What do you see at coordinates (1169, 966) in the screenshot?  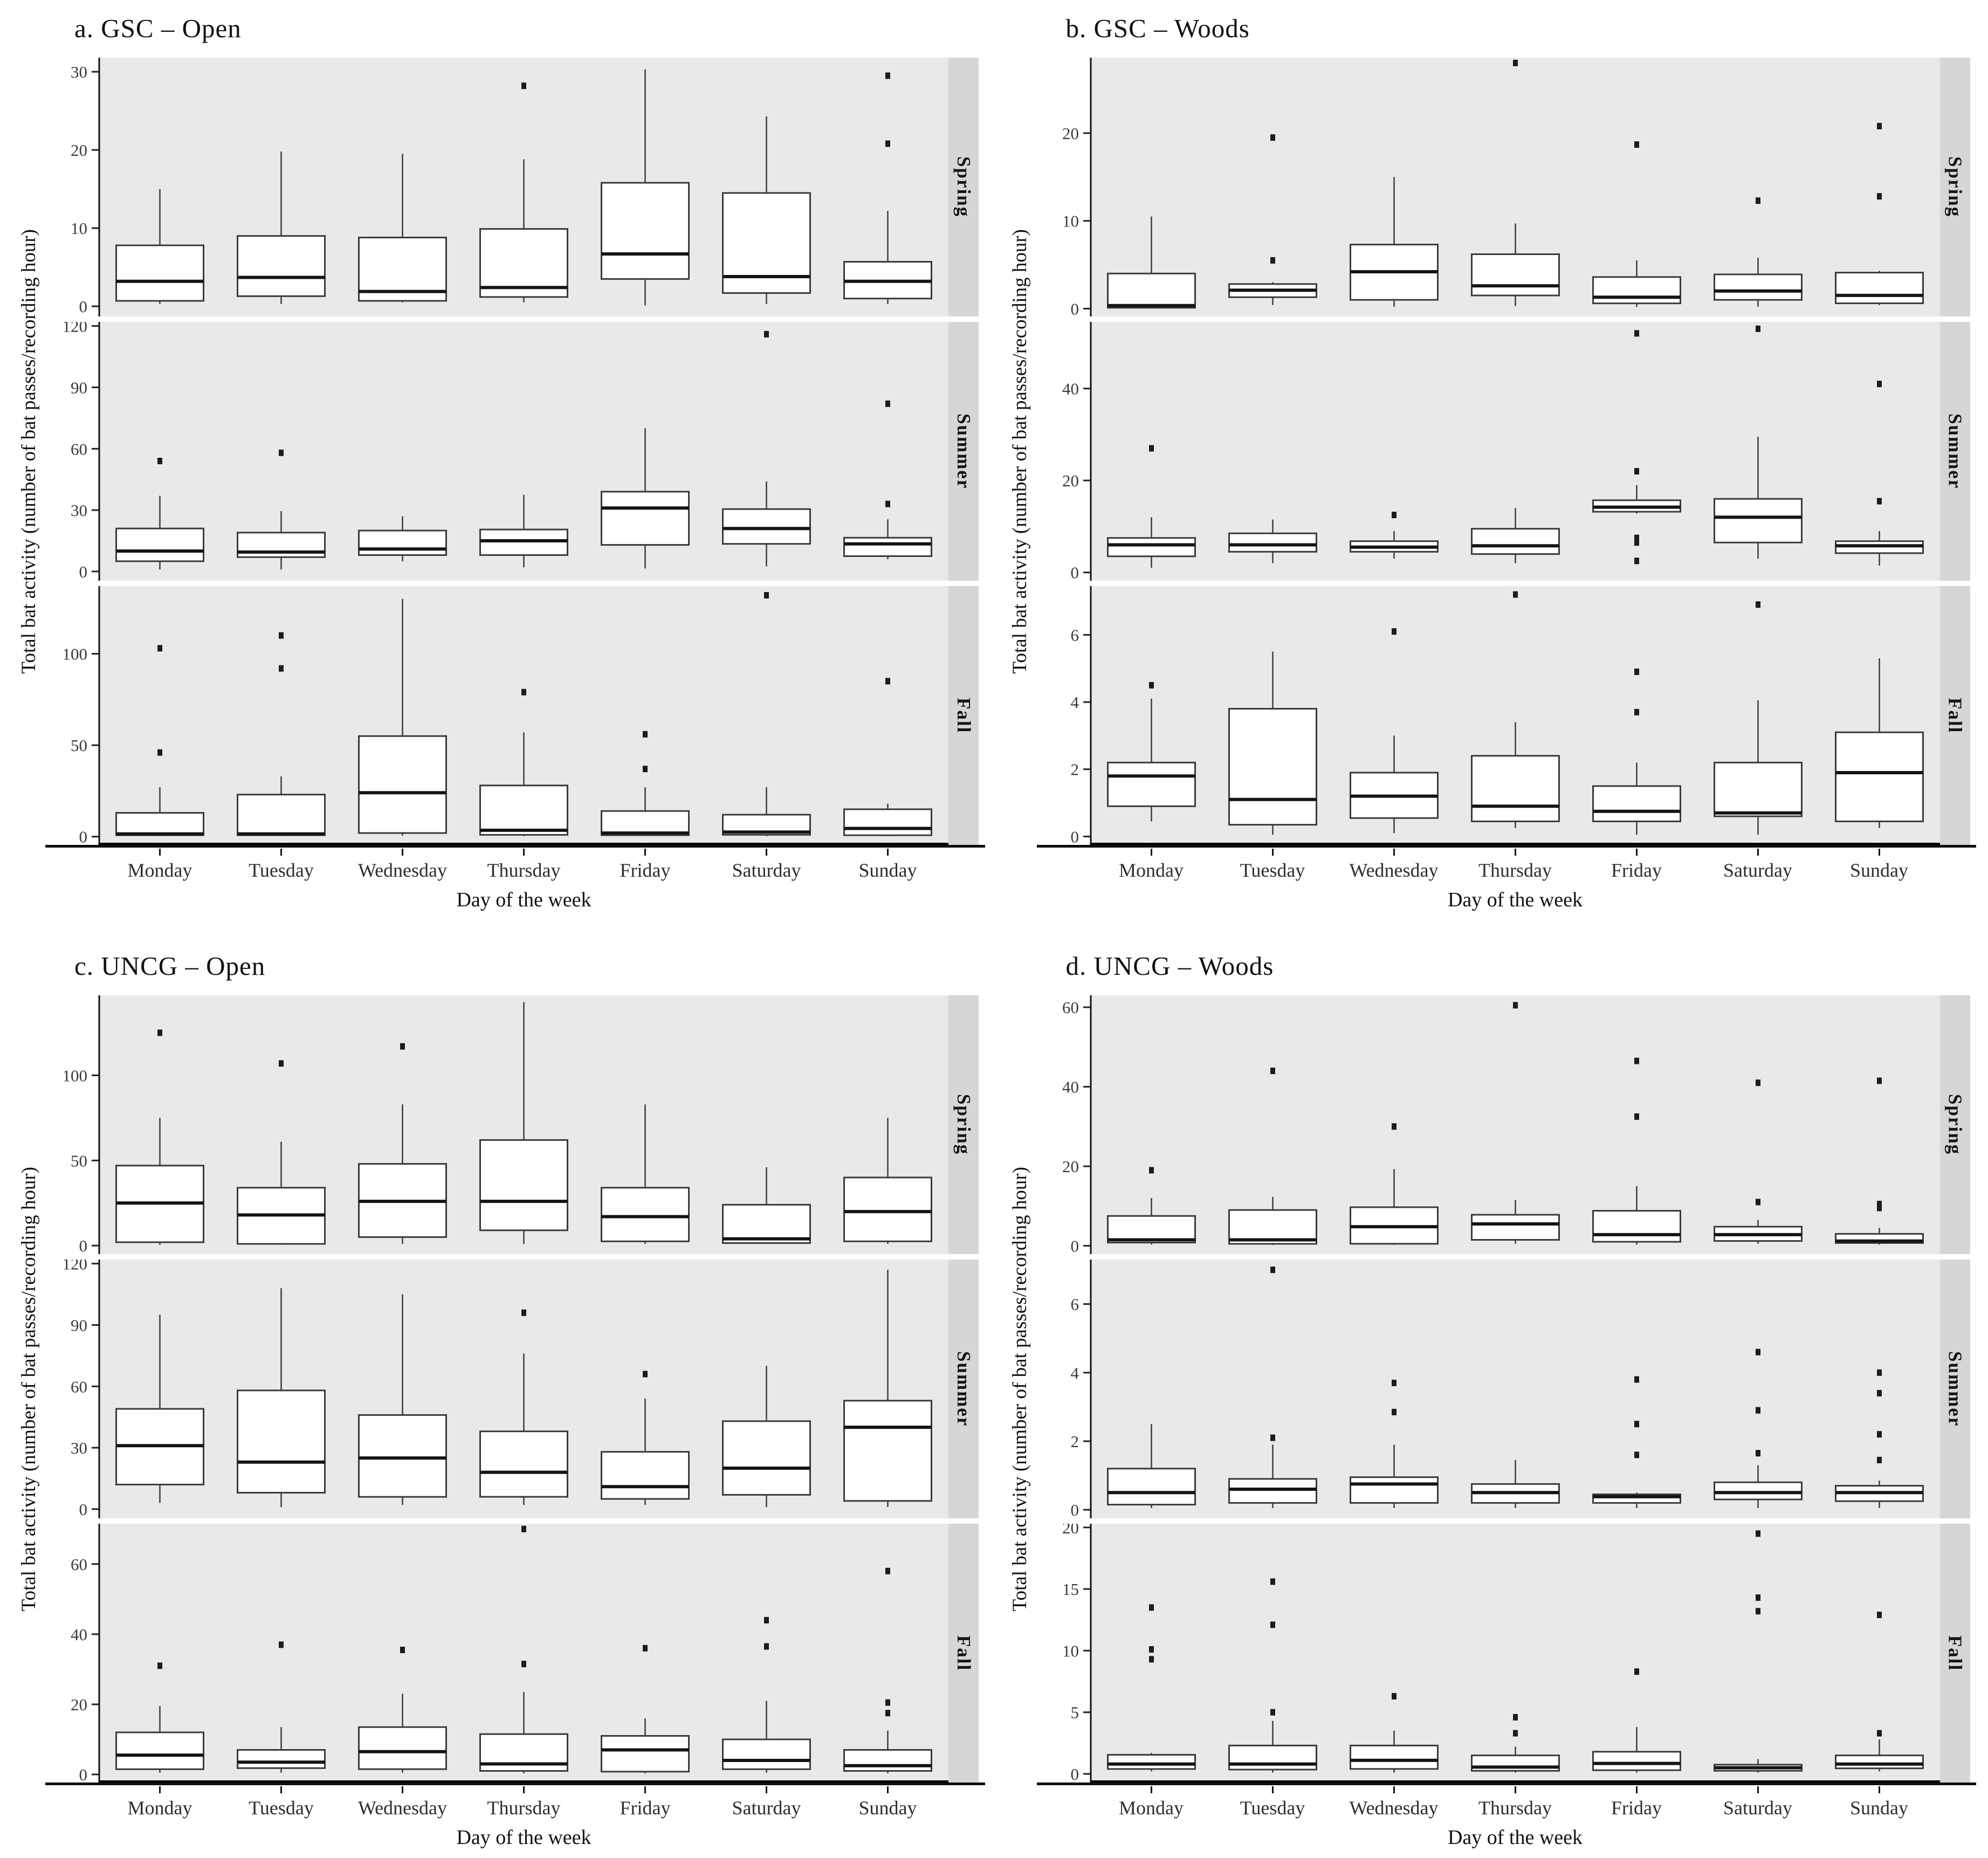 I see `panel-d-title: d. UNCG – Woods` at bounding box center [1169, 966].